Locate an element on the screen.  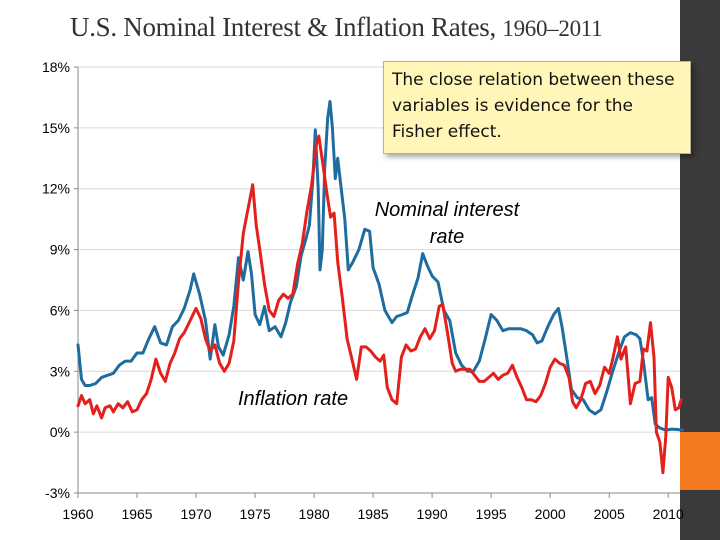
x-tick-label: 1970 is located at coordinates (195, 514).